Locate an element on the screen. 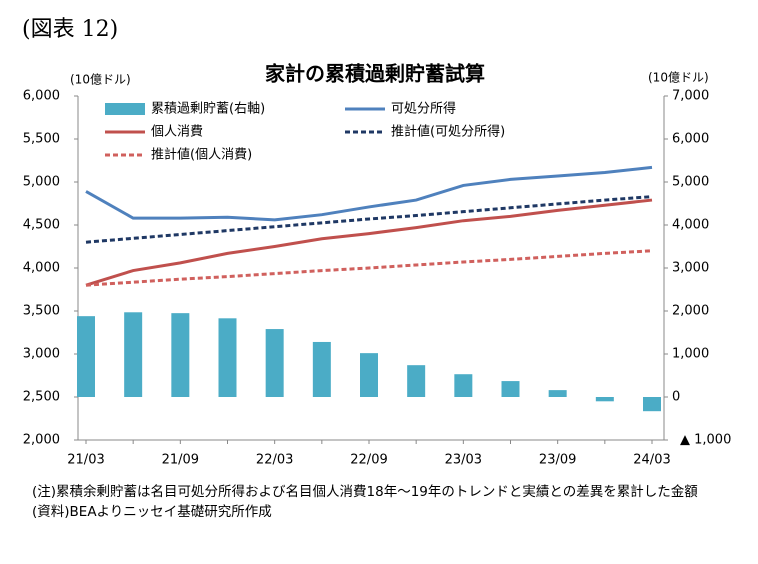  y2-tick-label: 5,000 is located at coordinates (690, 182).